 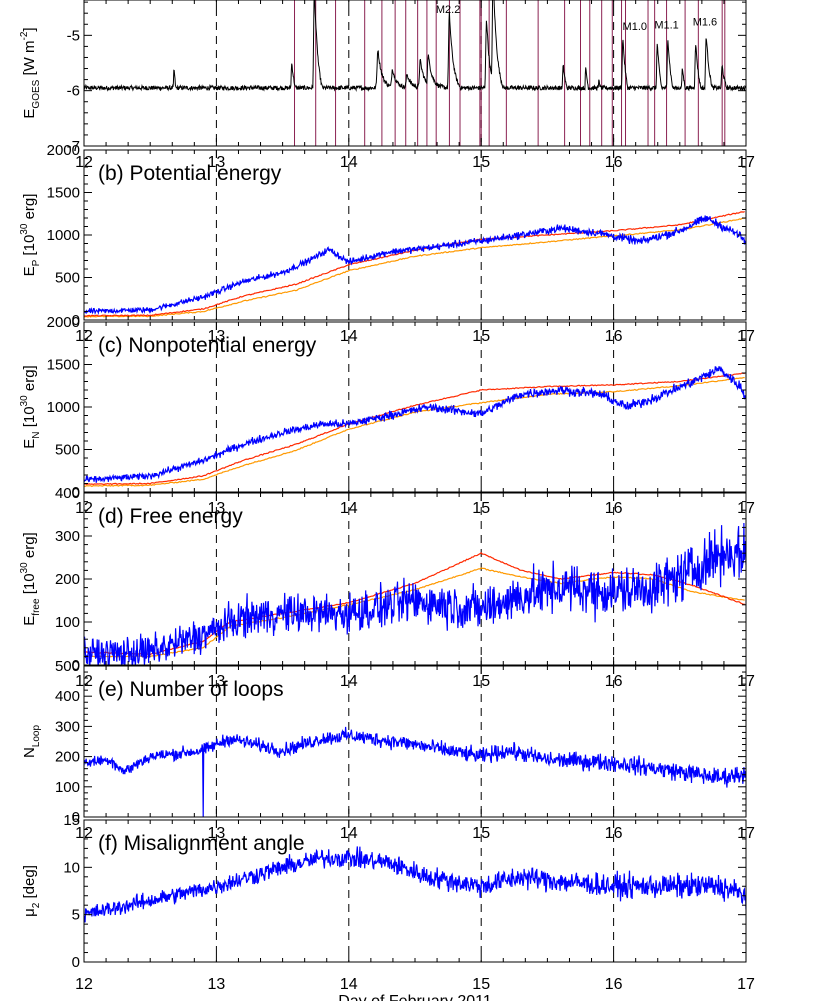 What do you see at coordinates (170, 516) in the screenshot?
I see `panel-label: (d) Free energy` at bounding box center [170, 516].